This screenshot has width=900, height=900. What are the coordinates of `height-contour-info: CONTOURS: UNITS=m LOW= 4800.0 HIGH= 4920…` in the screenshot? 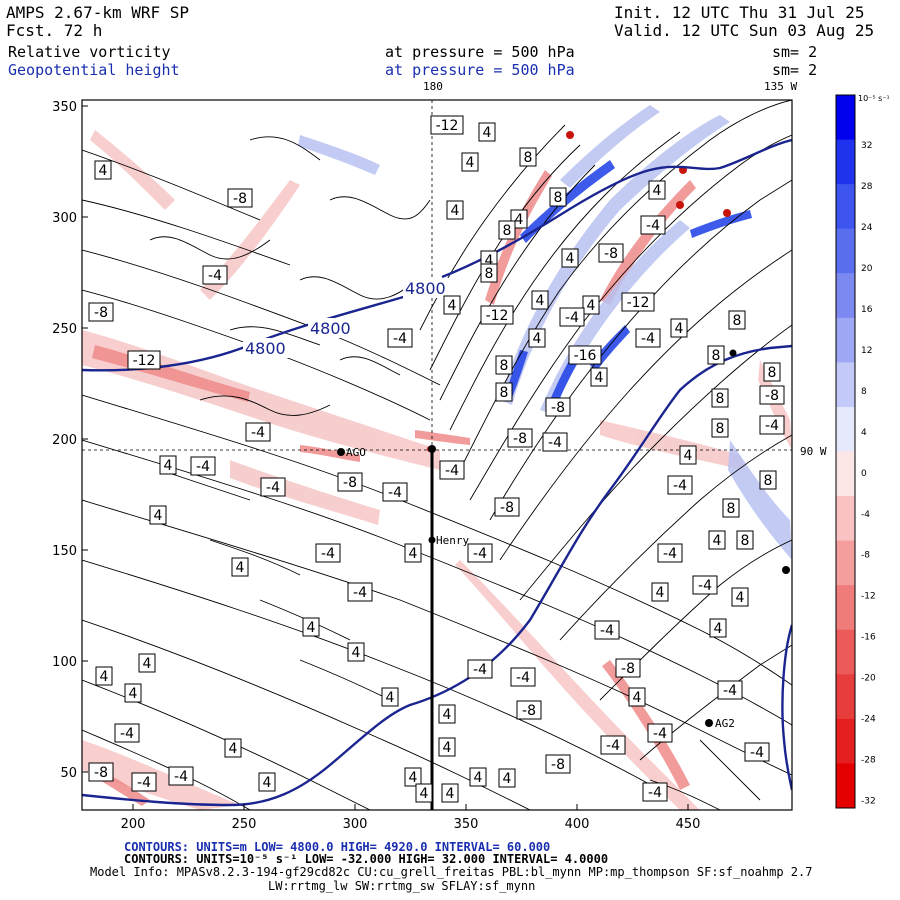 It's located at (337, 847).